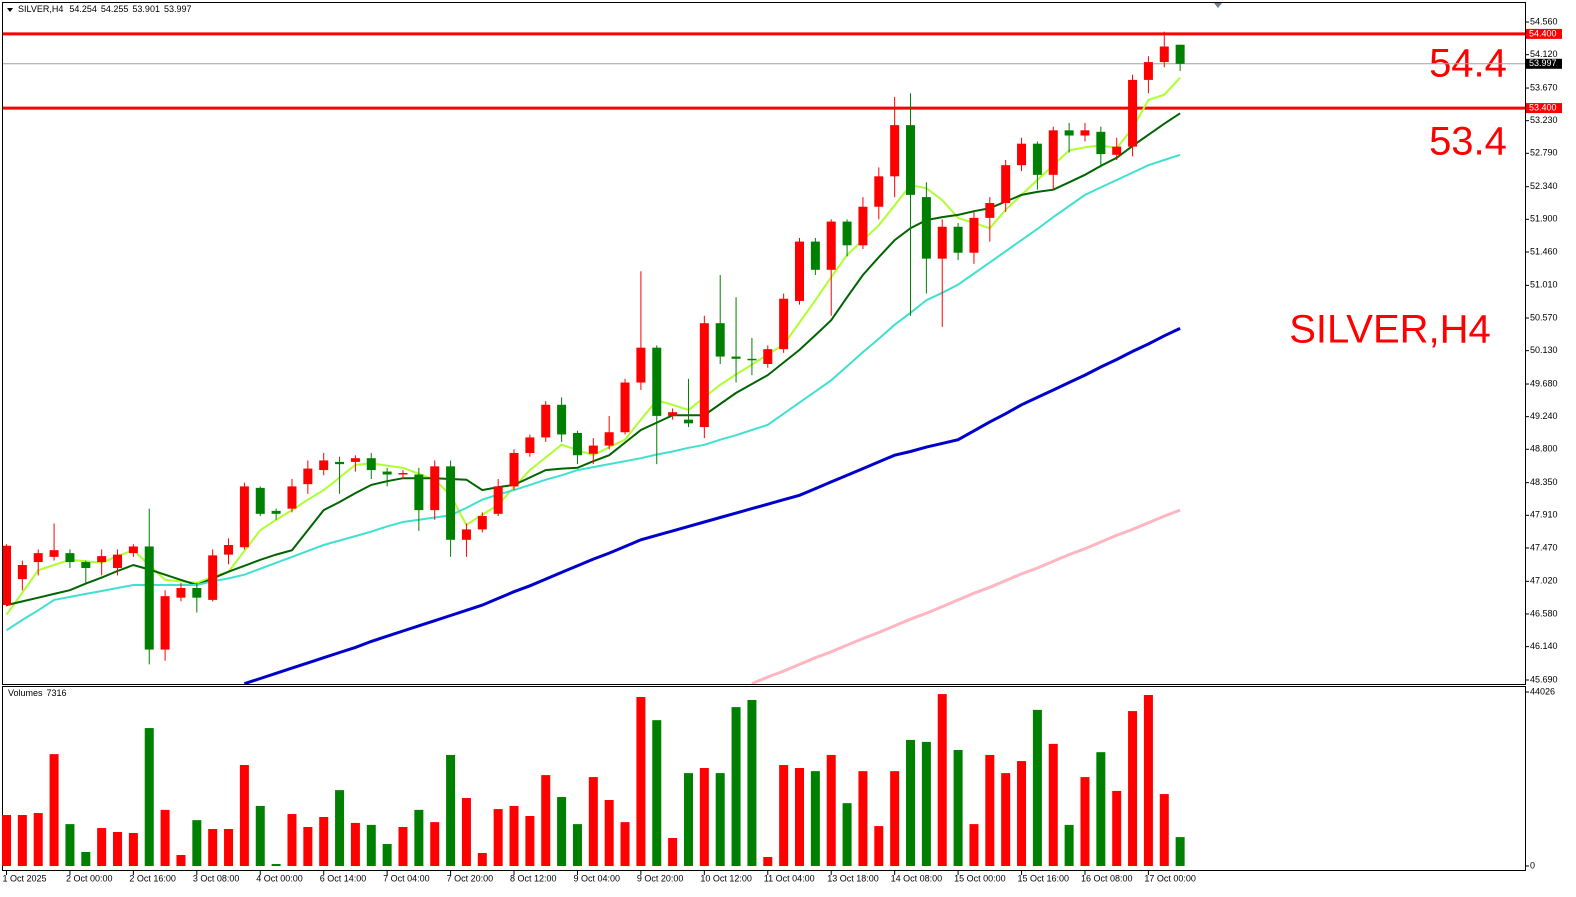  I want to click on x-tick-label: 4 Oct 00:00, so click(279, 878).